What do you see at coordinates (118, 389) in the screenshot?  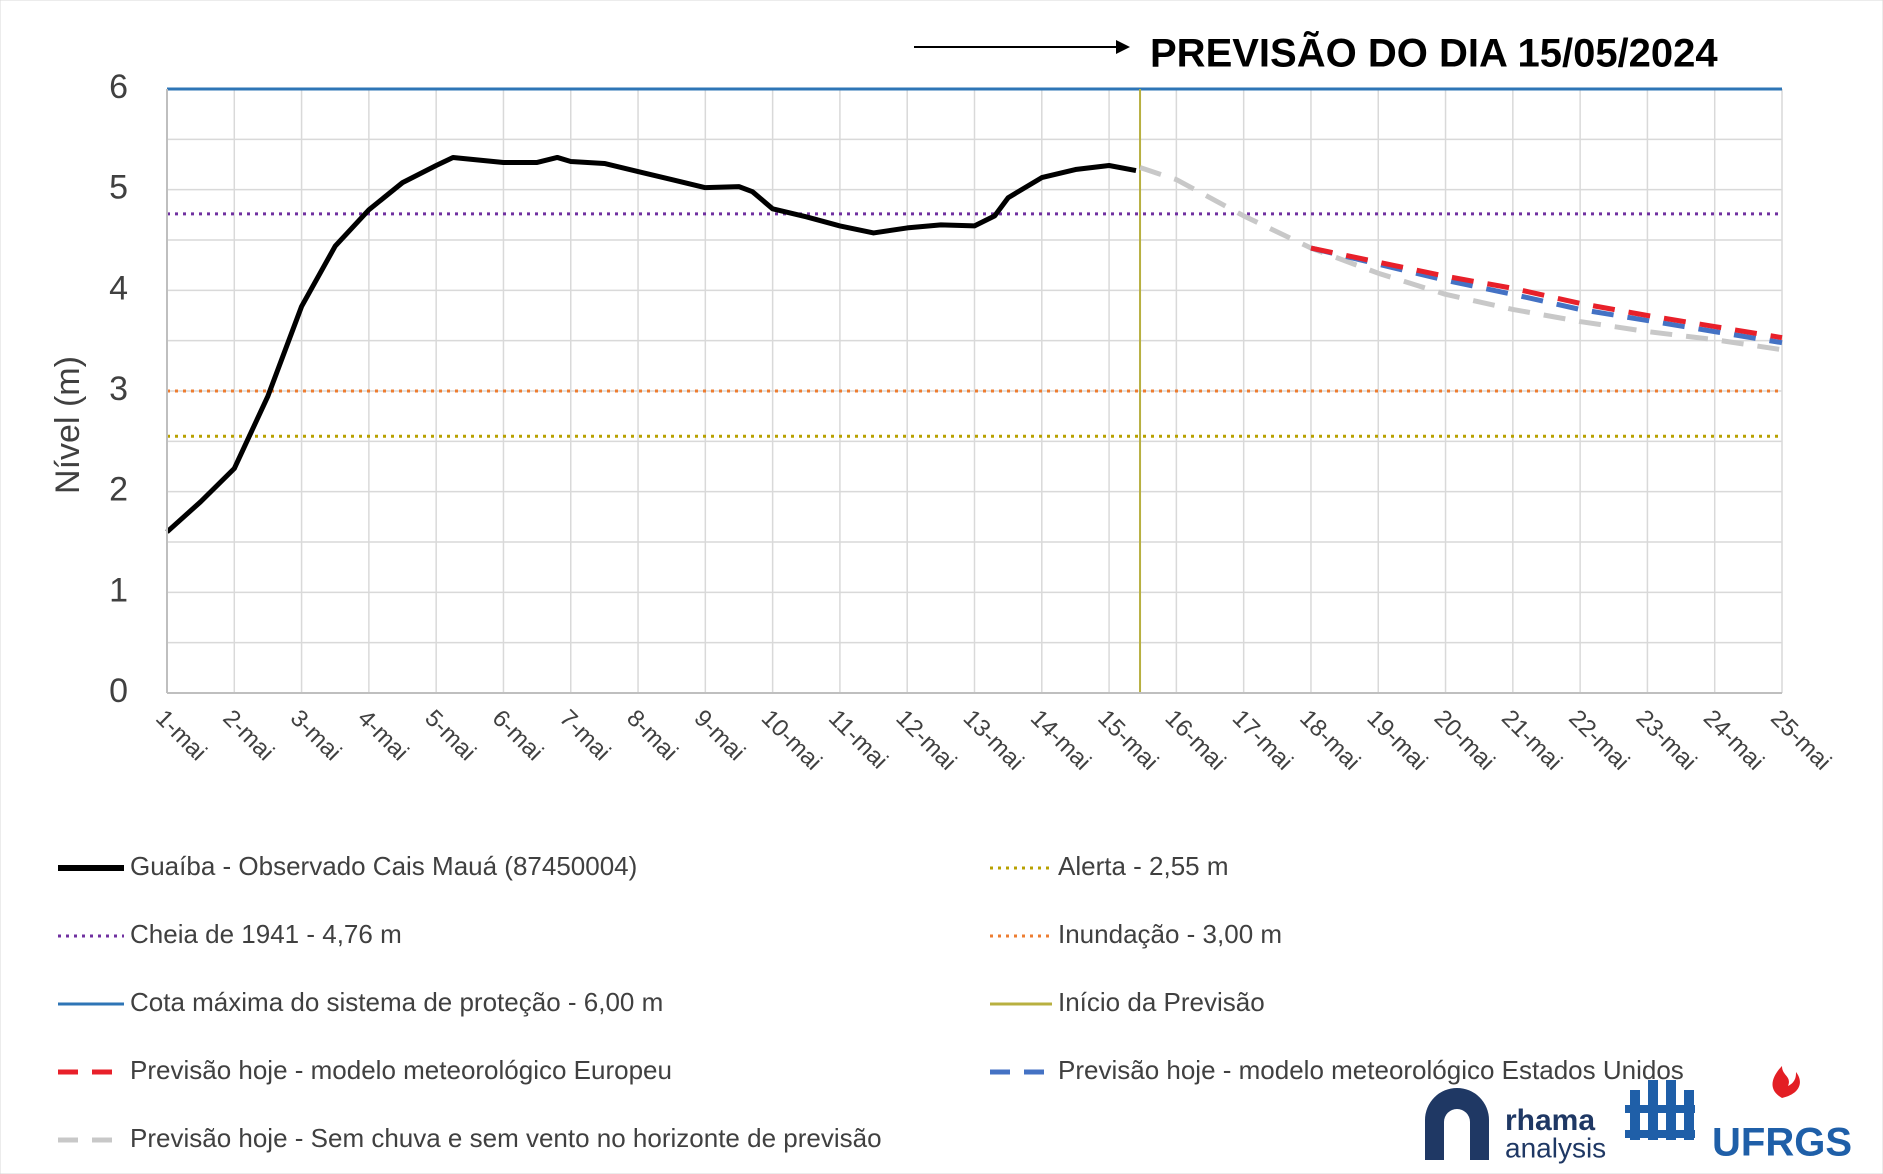 I see `y-tick-label: 3` at bounding box center [118, 389].